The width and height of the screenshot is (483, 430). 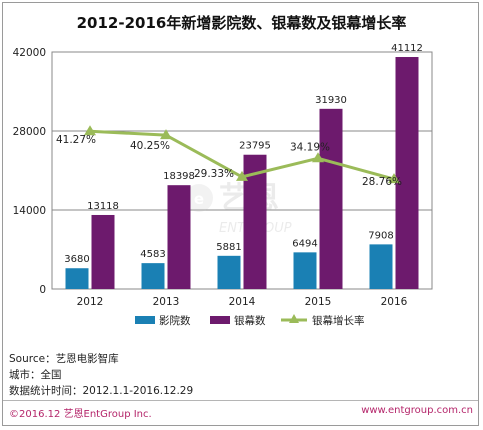 I want to click on legend-label: 影院数, so click(x=175, y=320).